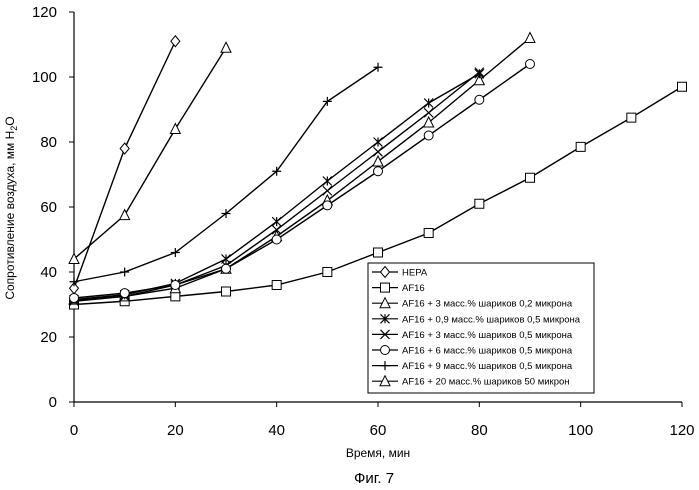 Image resolution: width=699 pixels, height=490 pixels. I want to click on y-tick-label: 100, so click(44, 77).